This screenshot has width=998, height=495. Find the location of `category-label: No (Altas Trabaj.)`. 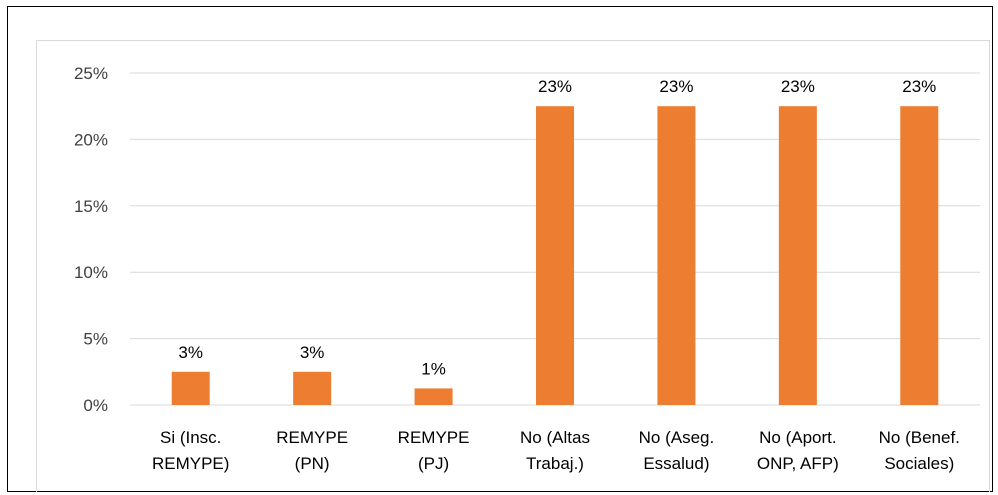

category-label: No (Altas Trabaj.) is located at coordinates (555, 450).